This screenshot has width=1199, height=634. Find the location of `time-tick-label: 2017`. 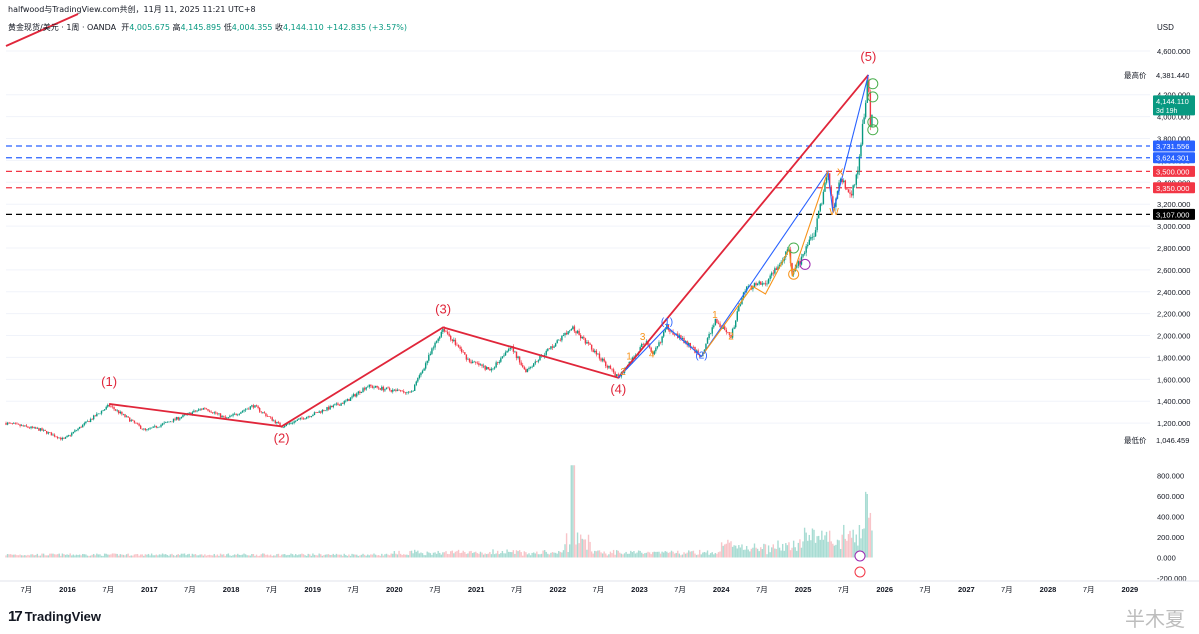

time-tick-label: 2017 is located at coordinates (149, 589).